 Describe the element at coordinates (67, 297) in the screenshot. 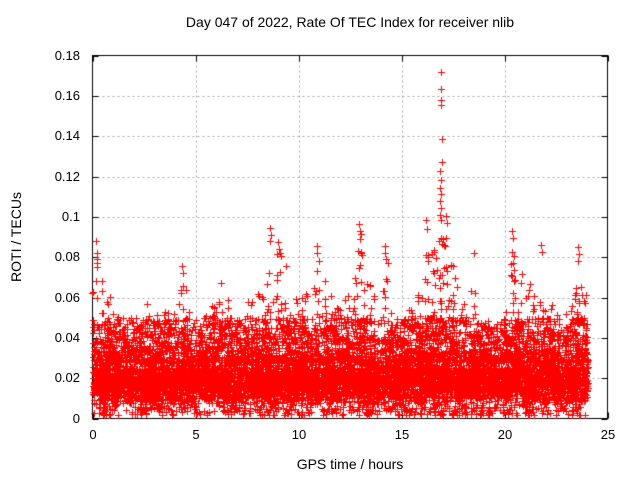

I see `y-tick-label: 0.06` at that location.